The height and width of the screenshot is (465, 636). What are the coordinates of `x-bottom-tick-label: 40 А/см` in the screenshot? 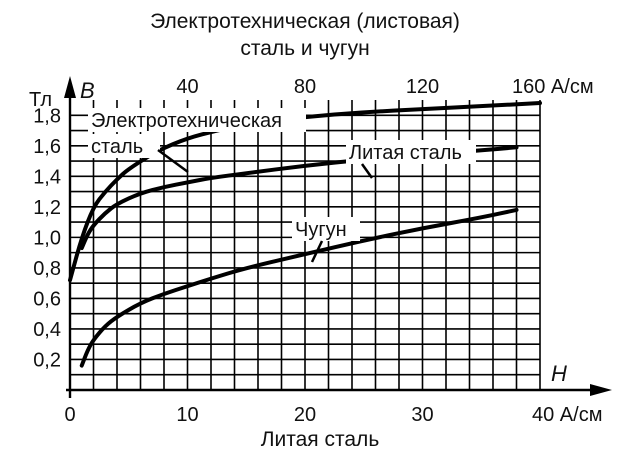 It's located at (567, 415).